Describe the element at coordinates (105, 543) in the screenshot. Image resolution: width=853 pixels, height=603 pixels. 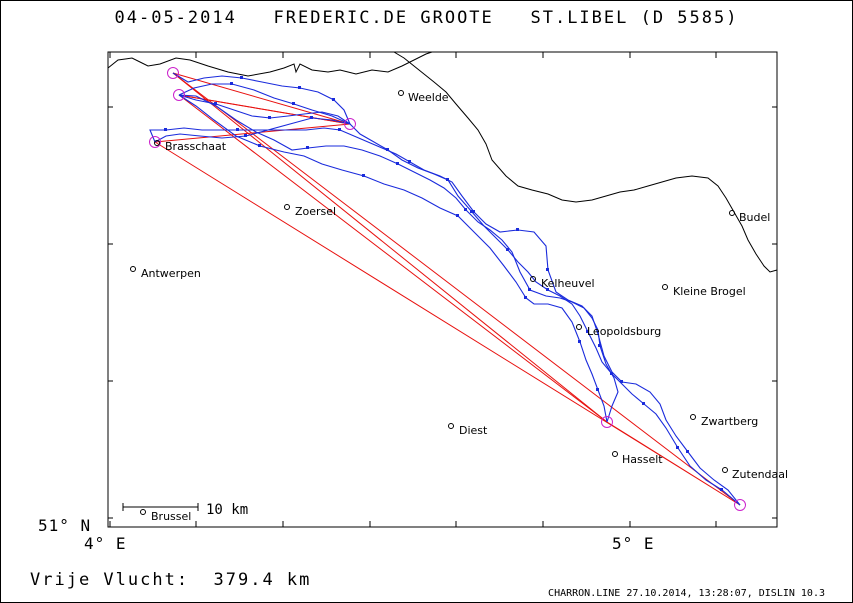
I see `longitude-label-4e: 4° E` at that location.